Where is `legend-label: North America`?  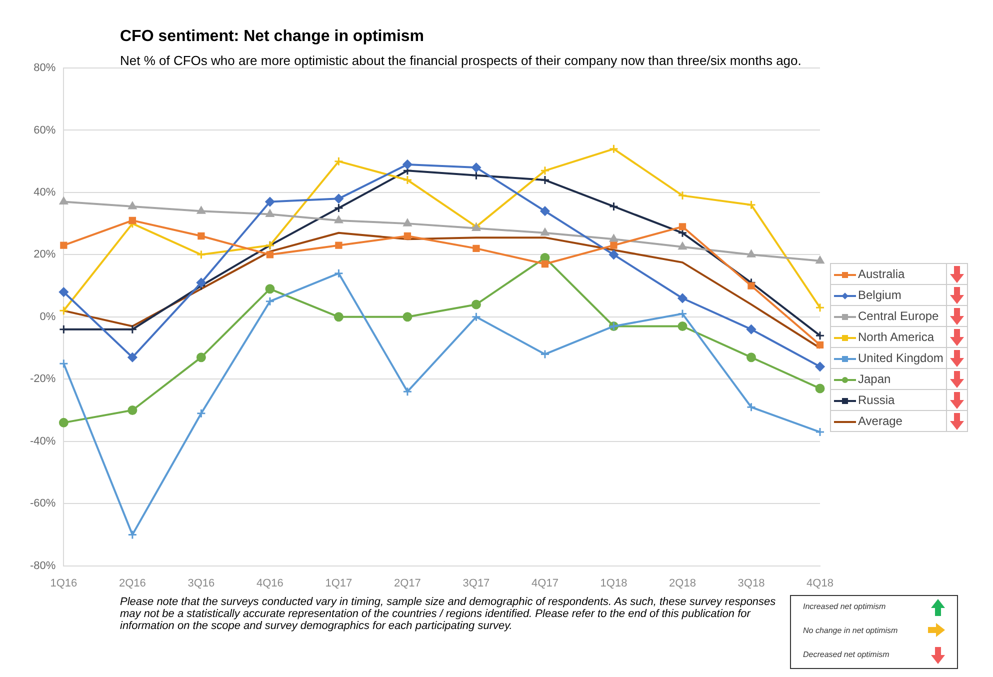
legend-label: North America is located at coordinates (896, 337).